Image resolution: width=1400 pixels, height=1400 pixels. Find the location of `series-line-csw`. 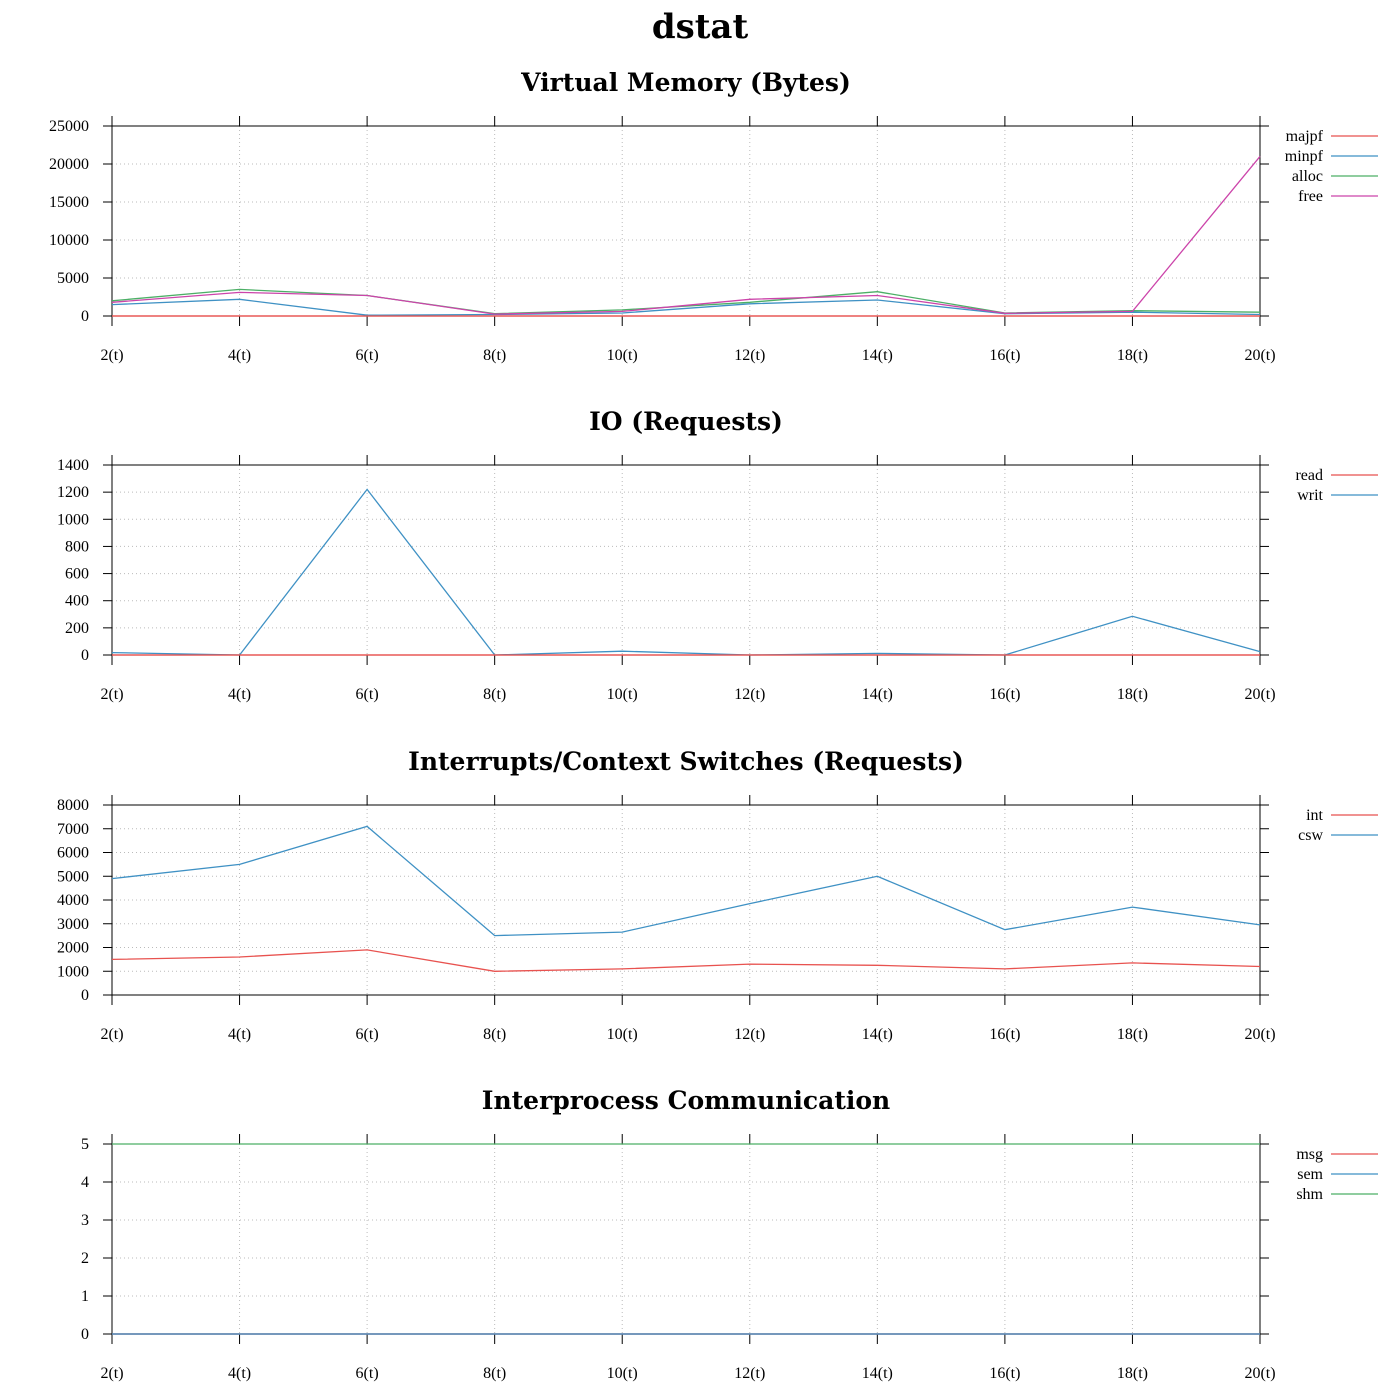

series-line-csw is located at coordinates (686, 881).